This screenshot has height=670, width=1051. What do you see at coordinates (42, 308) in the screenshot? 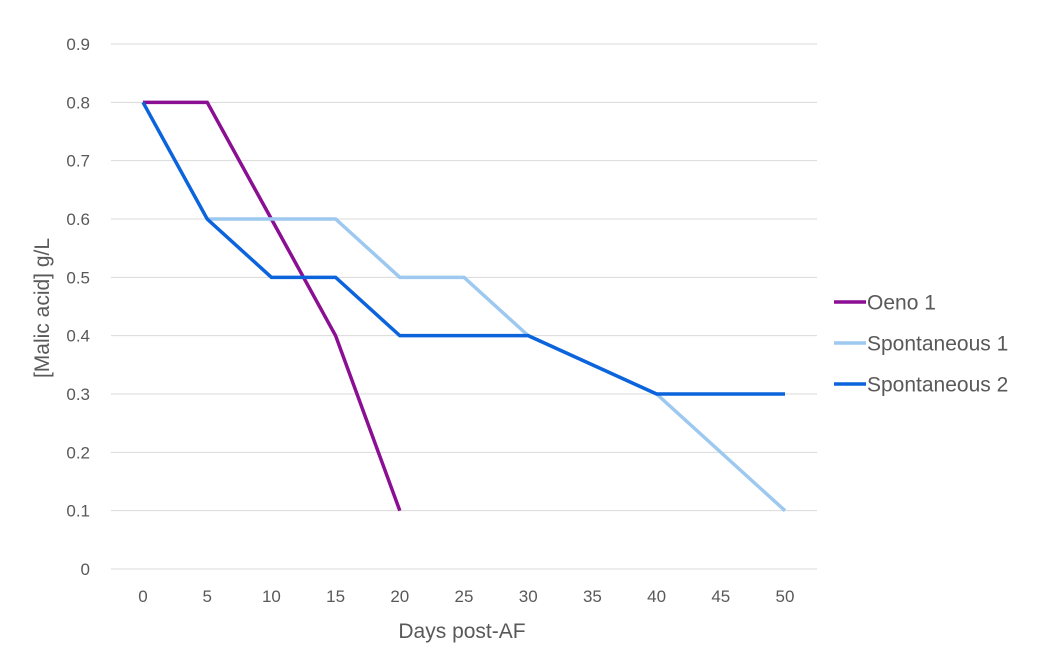
I see `y-axis-title: [Malic acid] g/L` at bounding box center [42, 308].